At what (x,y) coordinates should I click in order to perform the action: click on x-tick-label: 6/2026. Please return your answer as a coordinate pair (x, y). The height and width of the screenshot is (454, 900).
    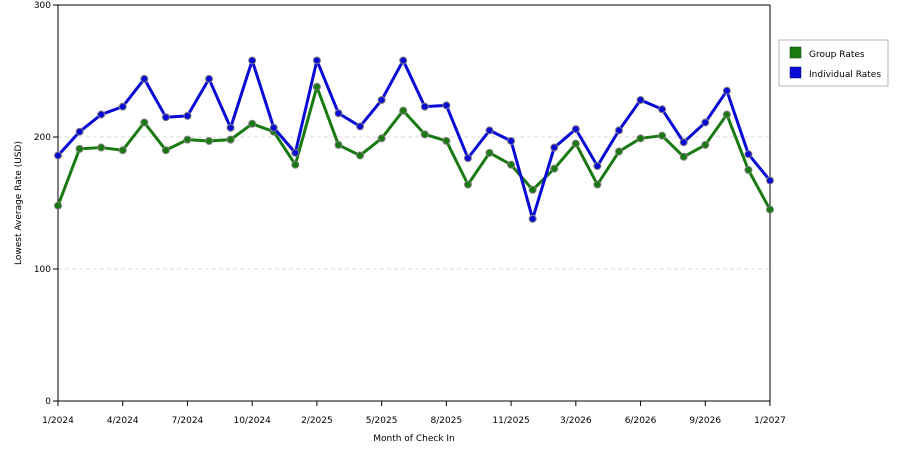
    Looking at the image, I should click on (641, 421).